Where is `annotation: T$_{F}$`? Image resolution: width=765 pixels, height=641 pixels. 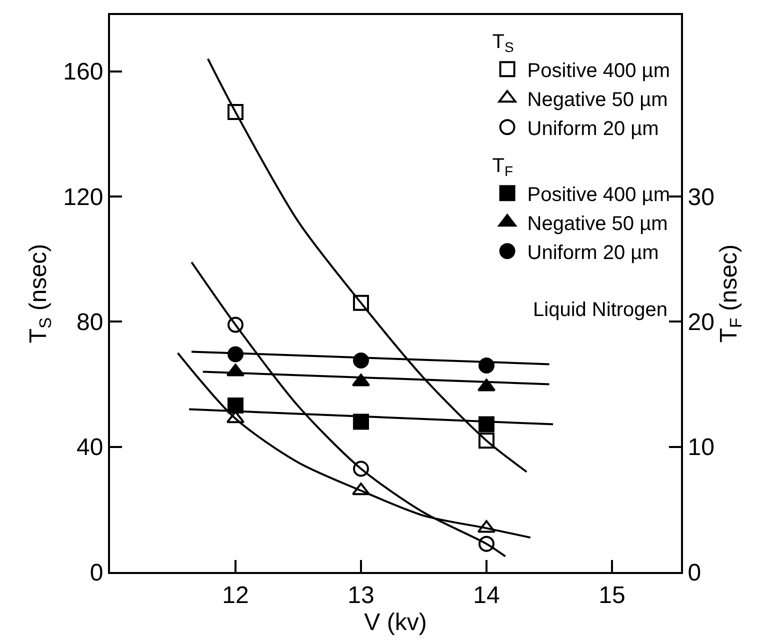 annotation: T$_{F}$ is located at coordinates (503, 167).